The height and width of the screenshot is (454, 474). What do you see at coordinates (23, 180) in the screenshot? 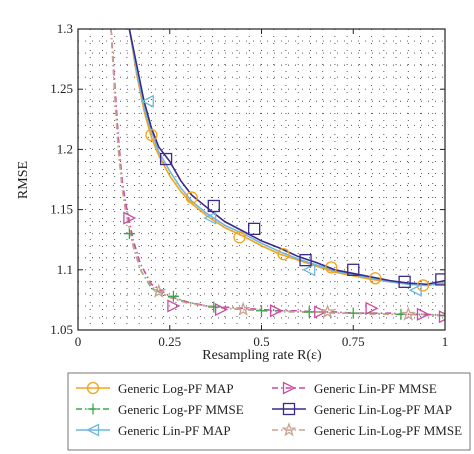
I see `y-axis-label: RMSE` at bounding box center [23, 180].